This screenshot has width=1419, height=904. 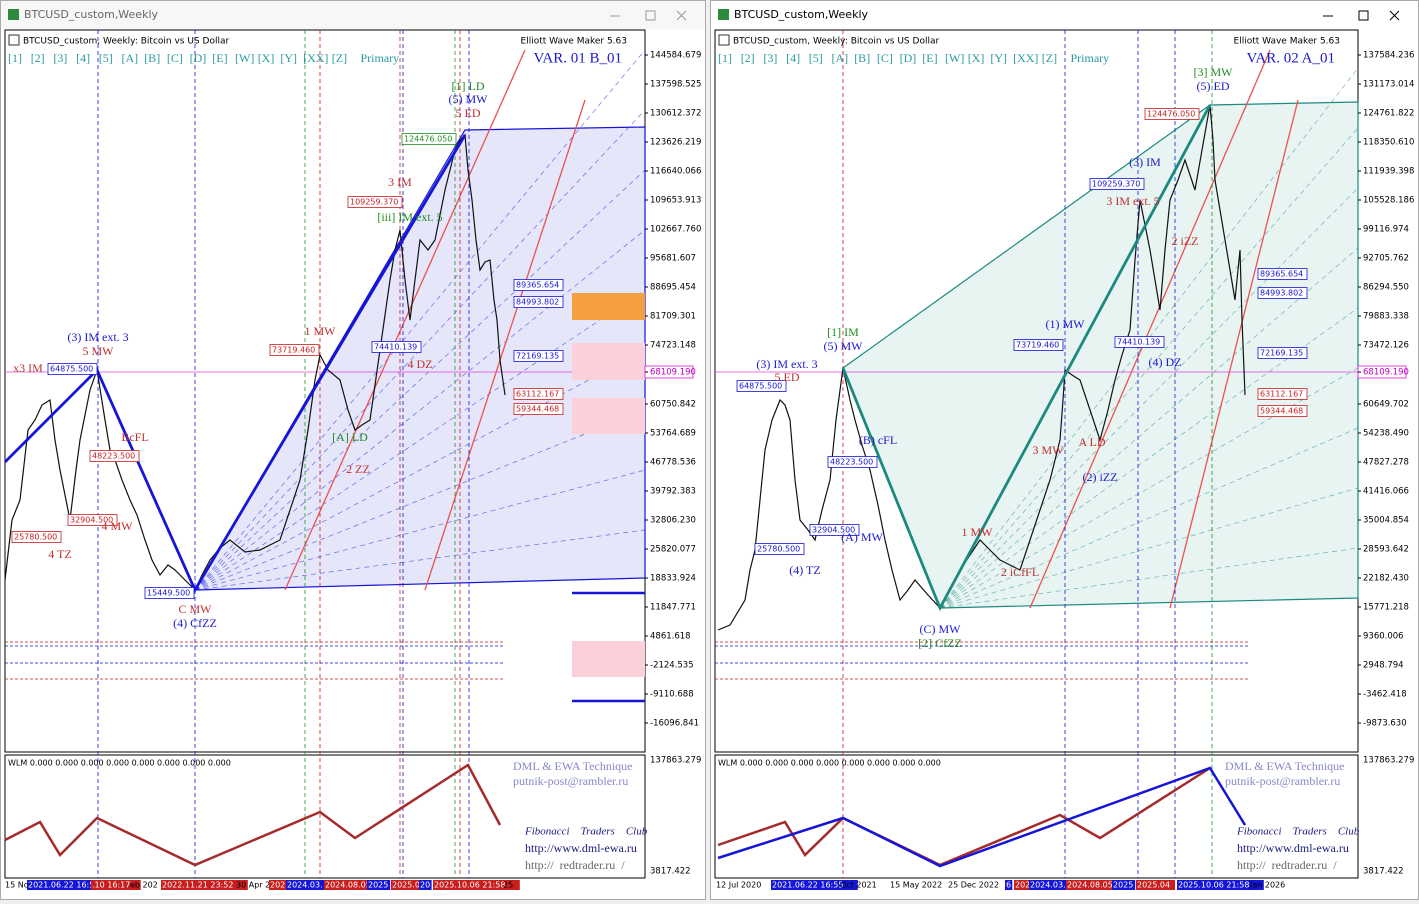 What do you see at coordinates (1287, 865) in the screenshot?
I see `credit-text: http:// redtrader.ru /` at bounding box center [1287, 865].